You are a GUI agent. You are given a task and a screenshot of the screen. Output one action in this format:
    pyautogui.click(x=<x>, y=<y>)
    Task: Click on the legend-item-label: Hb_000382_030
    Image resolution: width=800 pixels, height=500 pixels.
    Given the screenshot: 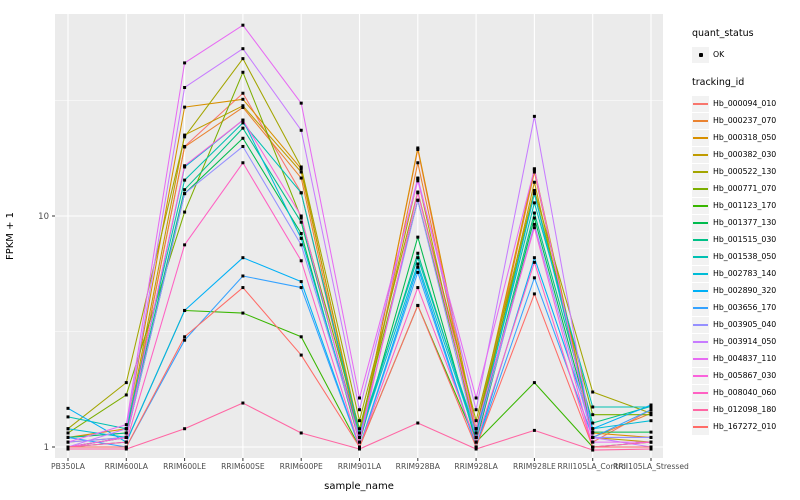 What is the action you would take?
    pyautogui.click(x=745, y=154)
    